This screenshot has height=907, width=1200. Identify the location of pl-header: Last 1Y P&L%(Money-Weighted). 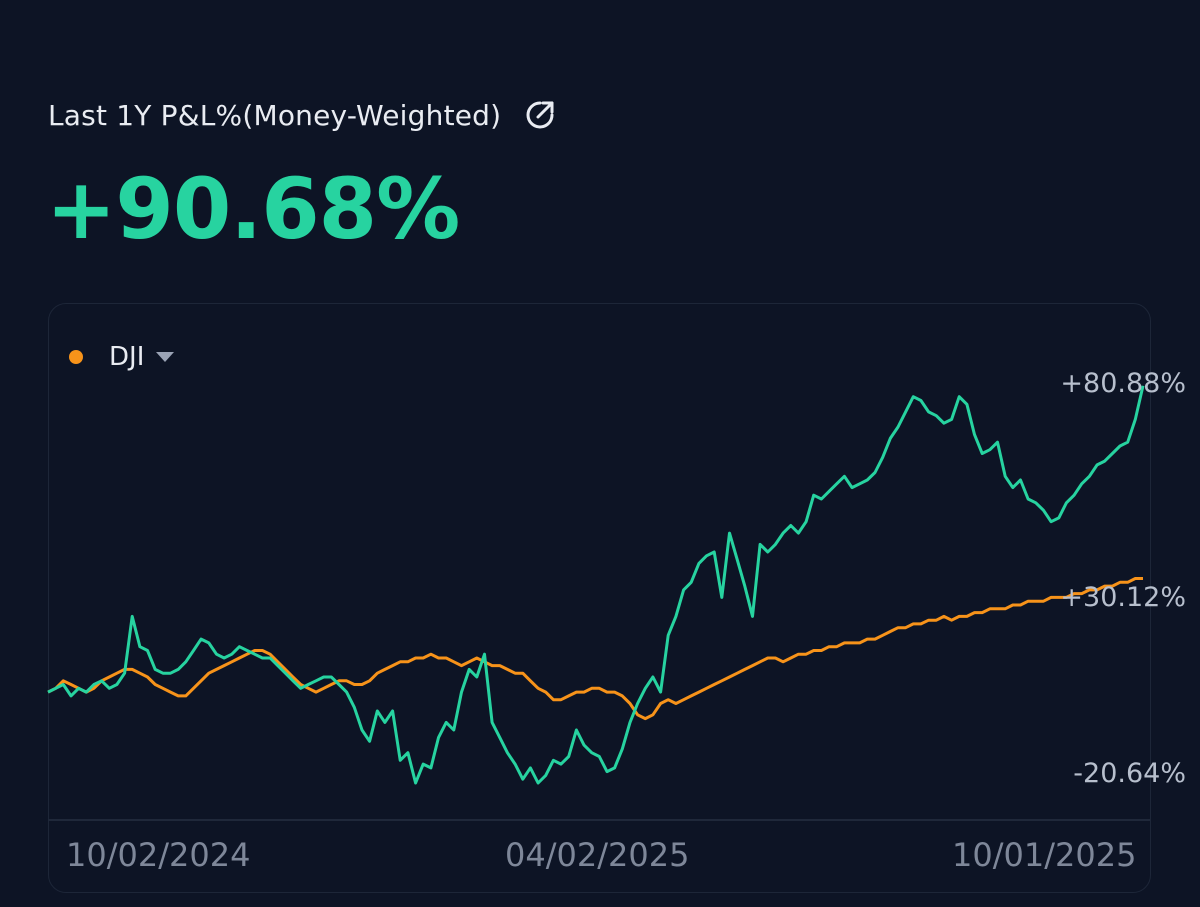
(302, 115).